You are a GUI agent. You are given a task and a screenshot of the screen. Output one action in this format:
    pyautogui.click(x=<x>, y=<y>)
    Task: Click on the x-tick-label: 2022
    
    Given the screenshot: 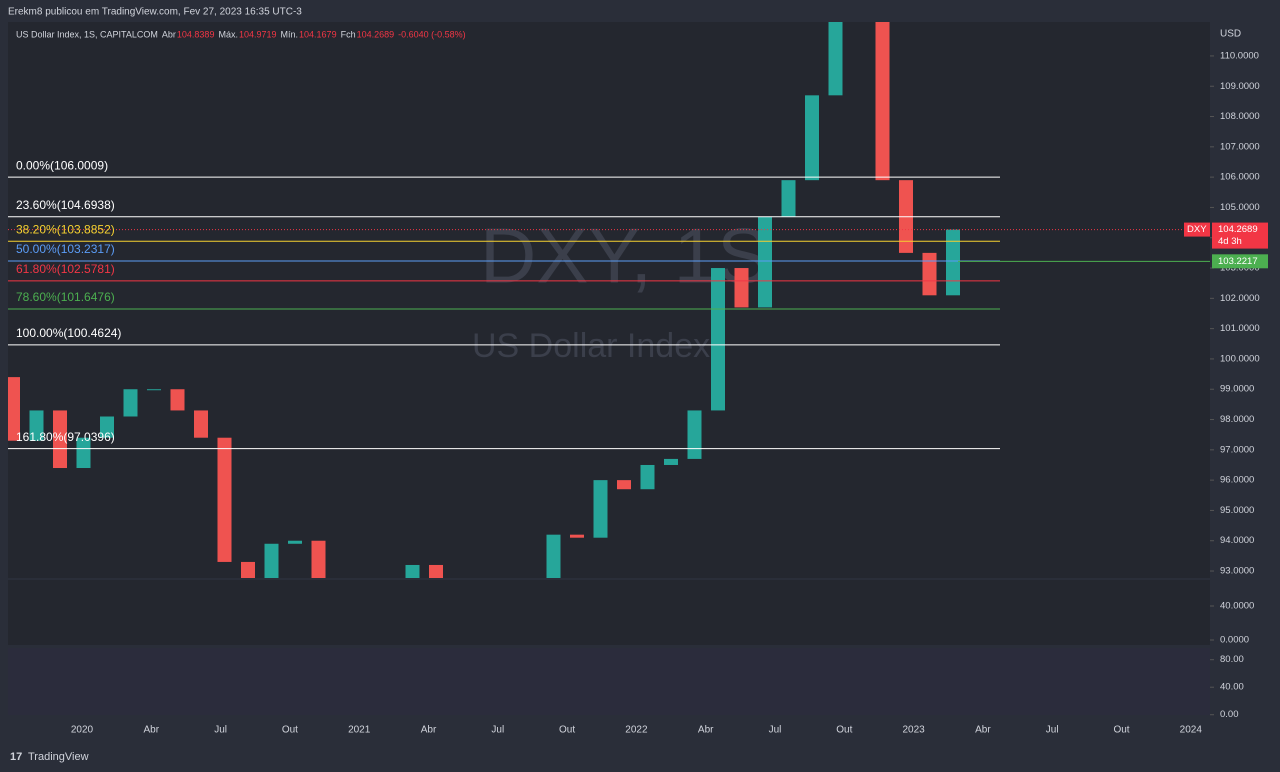 What is the action you would take?
    pyautogui.click(x=636, y=730)
    